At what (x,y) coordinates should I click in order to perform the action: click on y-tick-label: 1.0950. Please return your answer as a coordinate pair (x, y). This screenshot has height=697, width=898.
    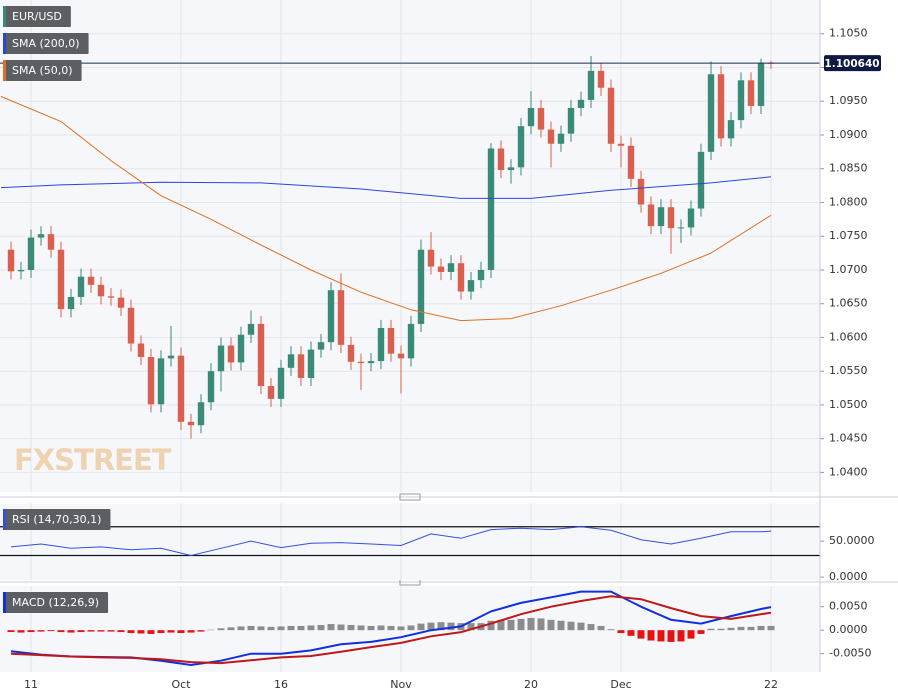
    Looking at the image, I should click on (848, 100).